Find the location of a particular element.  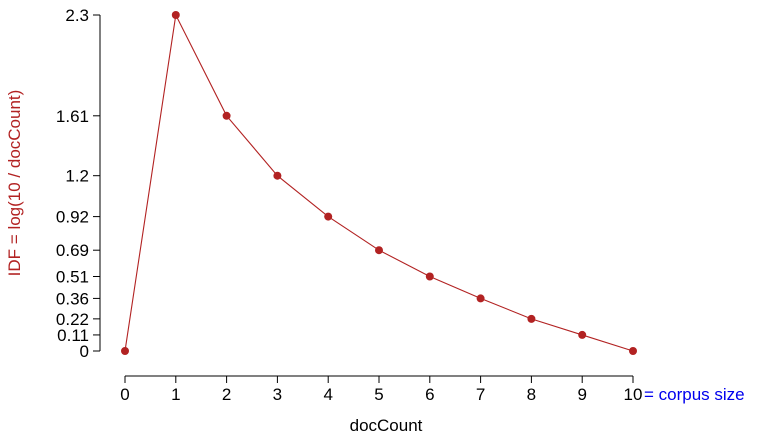

corpus-size-annotation: = corpus size is located at coordinates (694, 394).